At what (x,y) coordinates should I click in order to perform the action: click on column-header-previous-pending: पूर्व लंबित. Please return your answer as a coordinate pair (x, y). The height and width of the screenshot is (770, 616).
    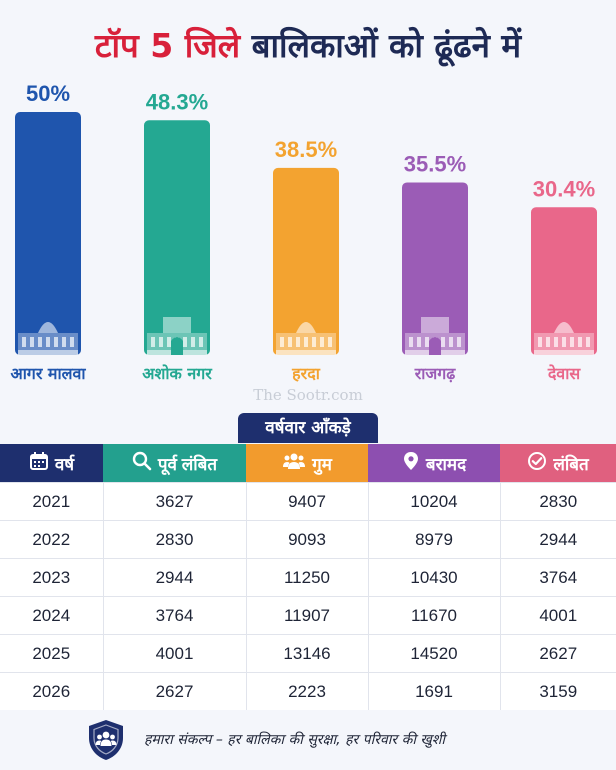
    Looking at the image, I should click on (174, 463).